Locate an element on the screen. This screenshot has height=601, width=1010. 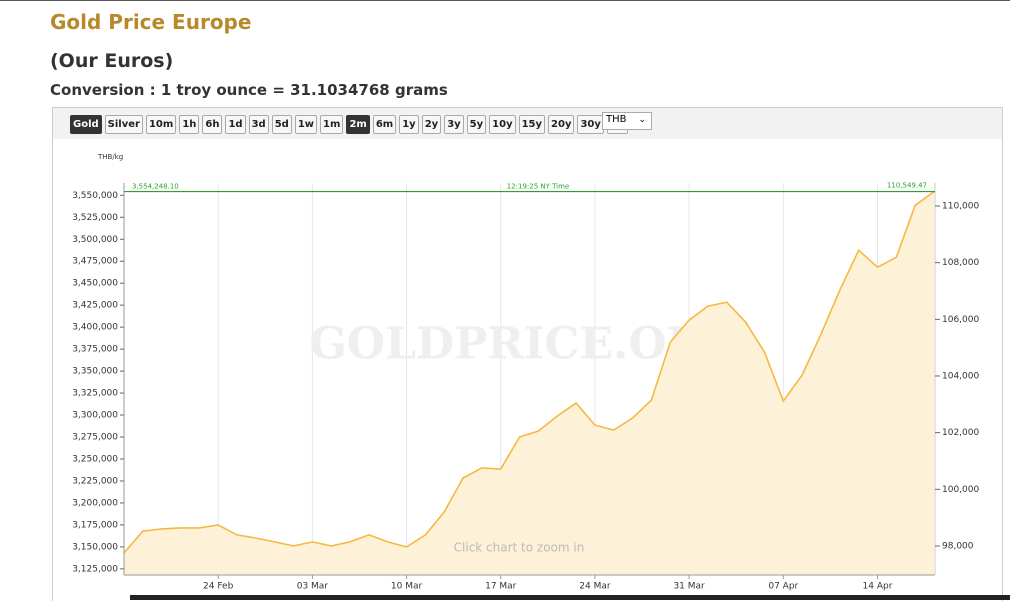
range-button: 6h is located at coordinates (212, 124).